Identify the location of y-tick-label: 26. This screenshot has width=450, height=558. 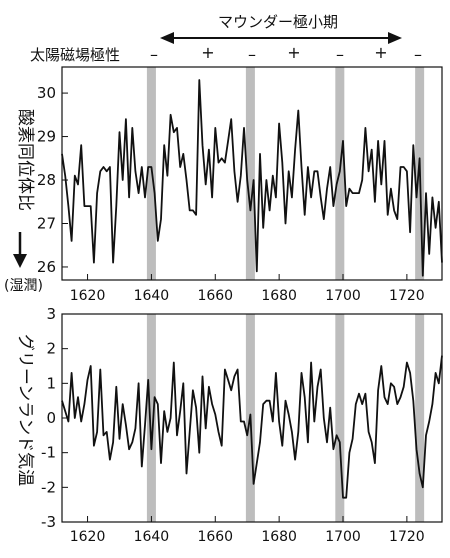
(46, 267).